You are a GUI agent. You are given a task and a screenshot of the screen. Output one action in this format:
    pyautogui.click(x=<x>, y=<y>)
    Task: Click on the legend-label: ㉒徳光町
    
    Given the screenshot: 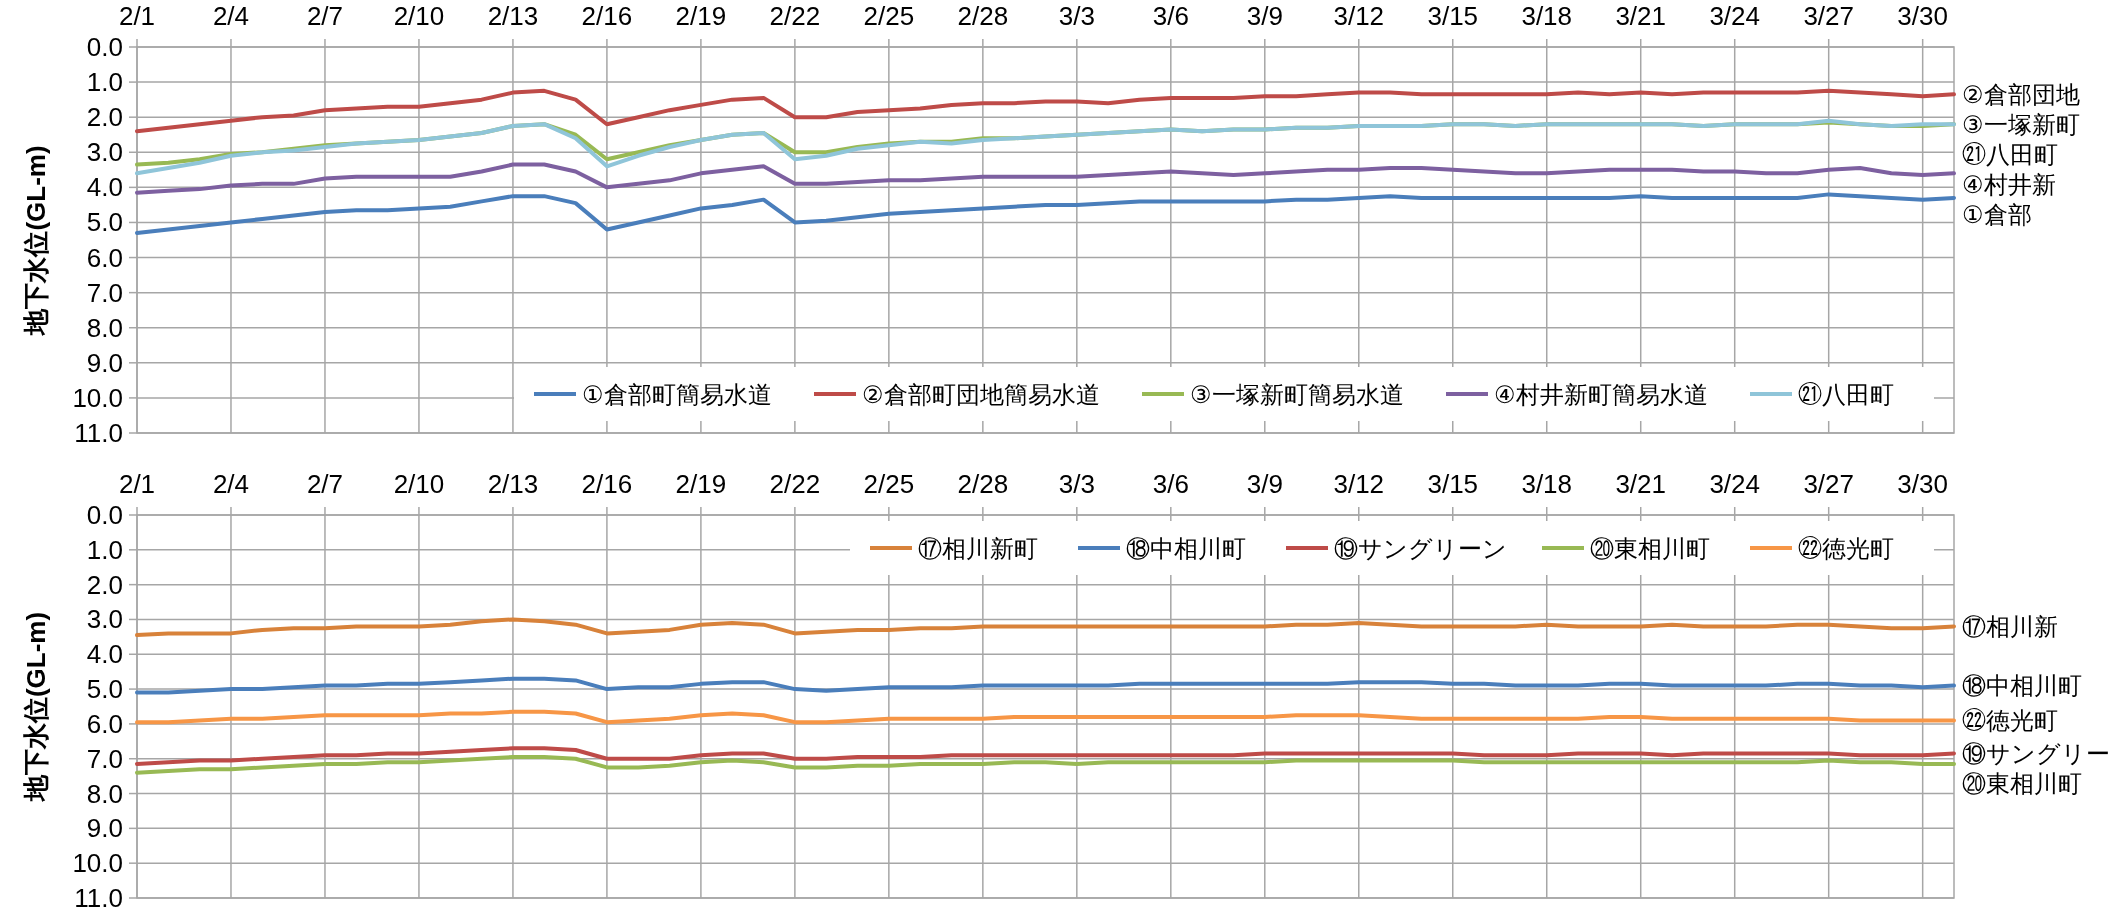 What is the action you would take?
    pyautogui.click(x=1846, y=548)
    